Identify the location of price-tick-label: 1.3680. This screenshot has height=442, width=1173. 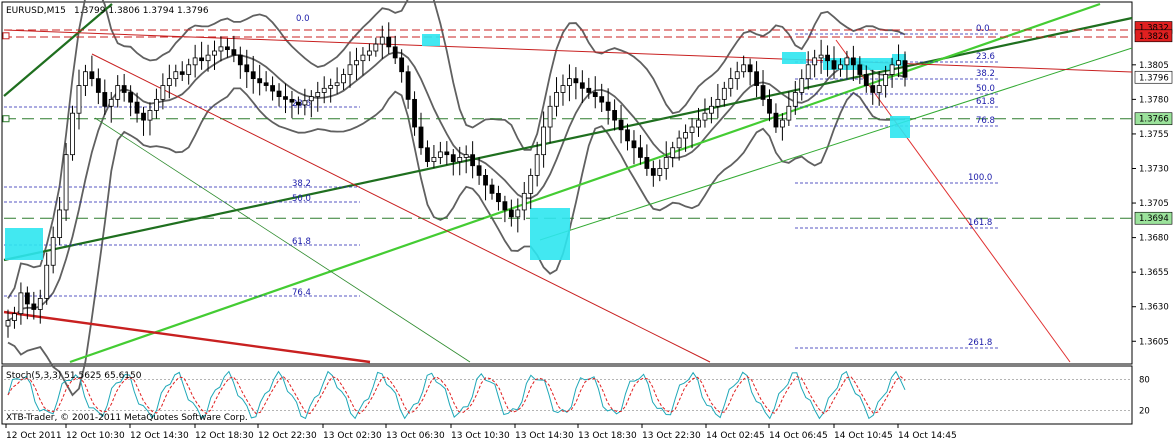
(1154, 239).